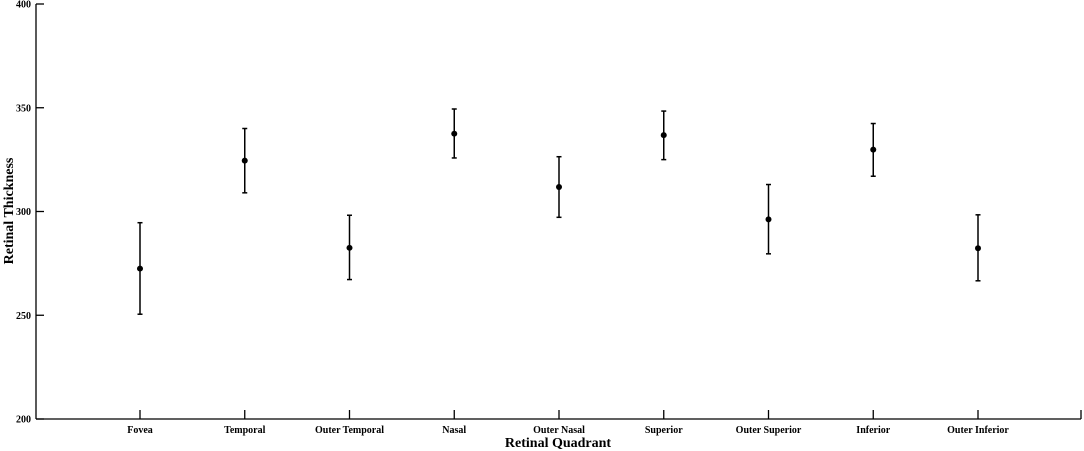 This screenshot has width=1084, height=451. I want to click on x-axis-title: Retinal Quadrant, so click(558, 443).